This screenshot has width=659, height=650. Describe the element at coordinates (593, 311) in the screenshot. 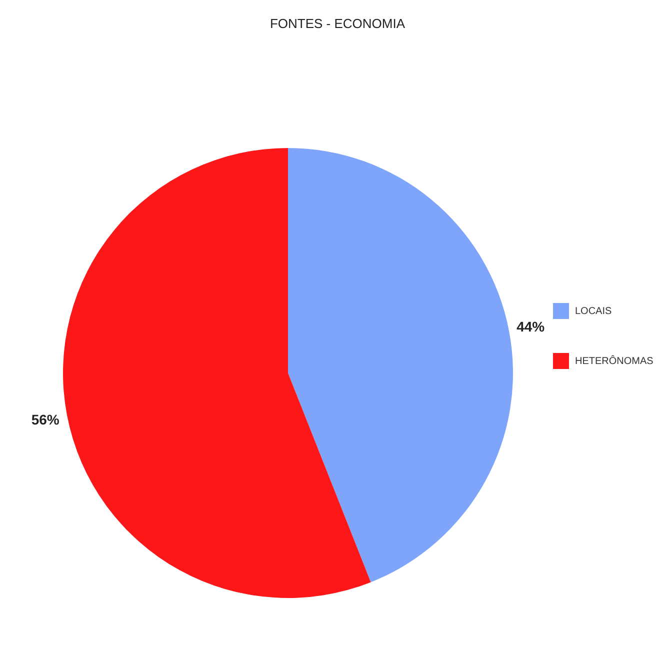

I see `legend-label: LOCAIS` at that location.